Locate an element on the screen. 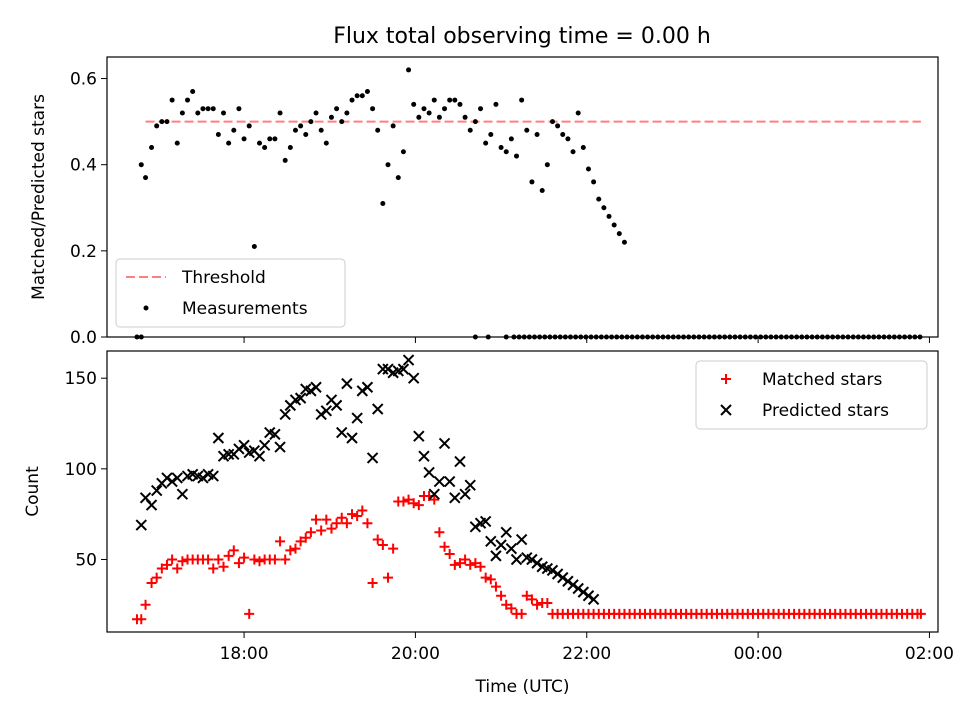 The width and height of the screenshot is (960, 720). x-tick-label: 02:00 is located at coordinates (929, 654).